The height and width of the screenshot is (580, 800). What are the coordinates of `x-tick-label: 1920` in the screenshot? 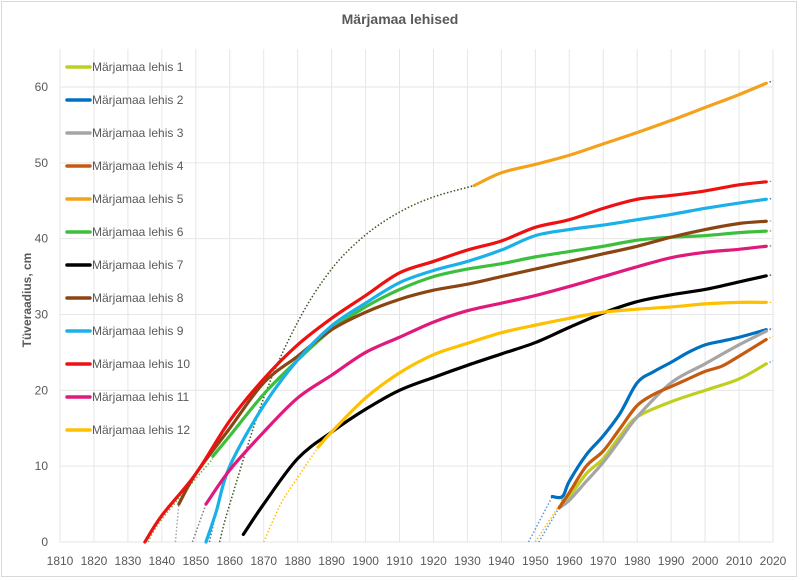 It's located at (433, 561).